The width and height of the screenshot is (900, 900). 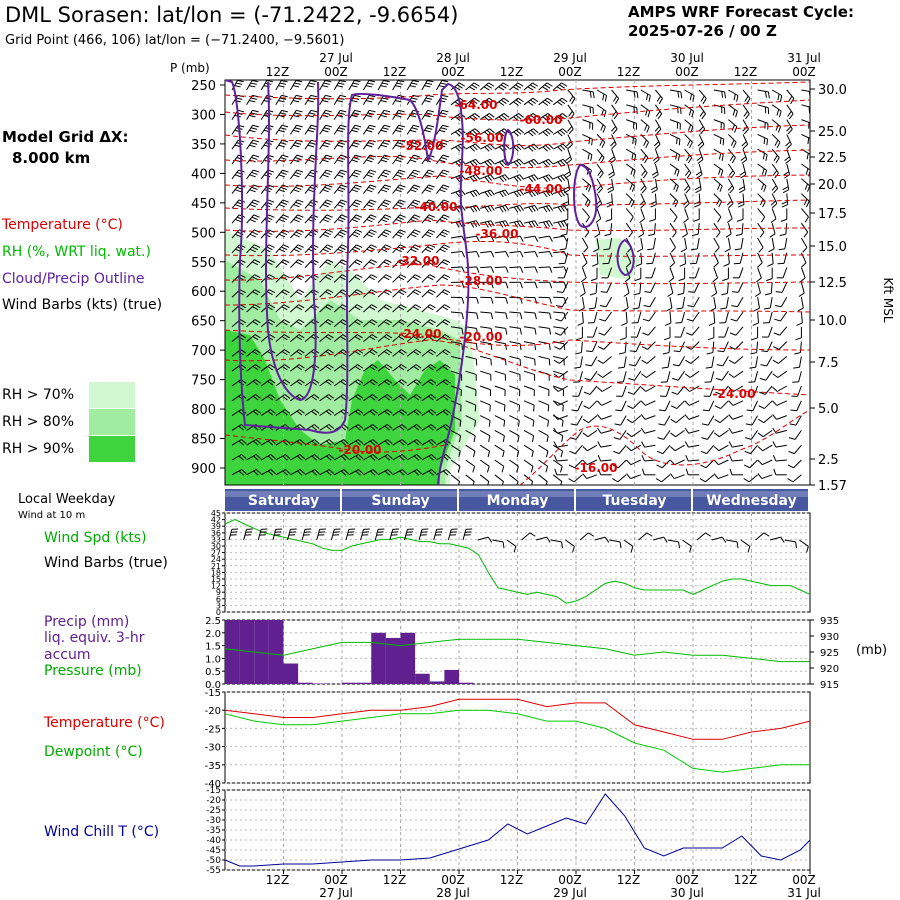 What do you see at coordinates (218, 592) in the screenshot?
I see `y-tick-label: 9` at bounding box center [218, 592].